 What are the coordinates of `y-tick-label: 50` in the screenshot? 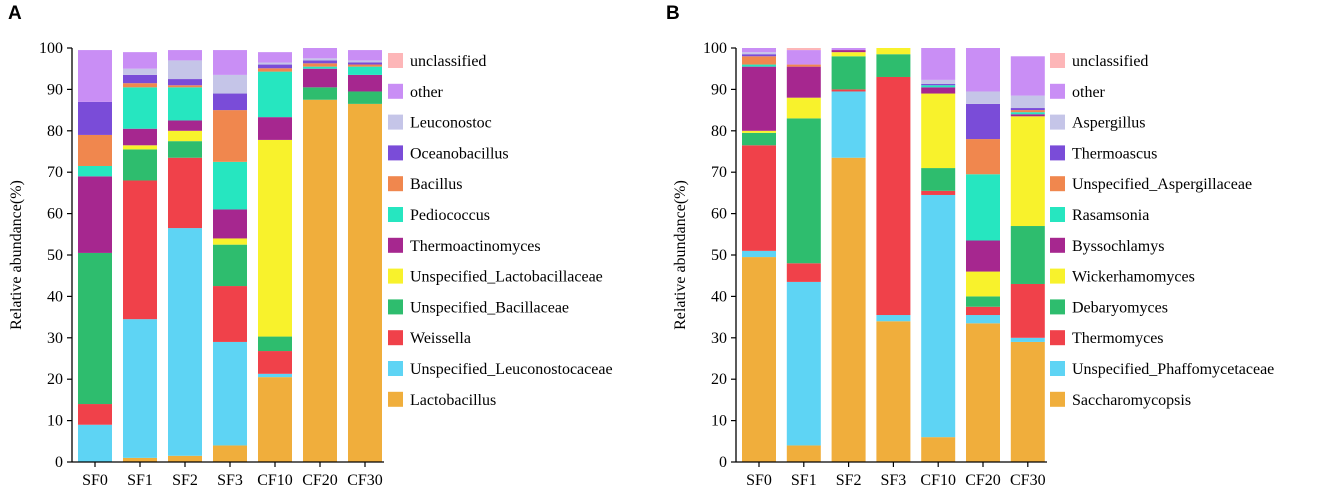 It's located at (55, 255).